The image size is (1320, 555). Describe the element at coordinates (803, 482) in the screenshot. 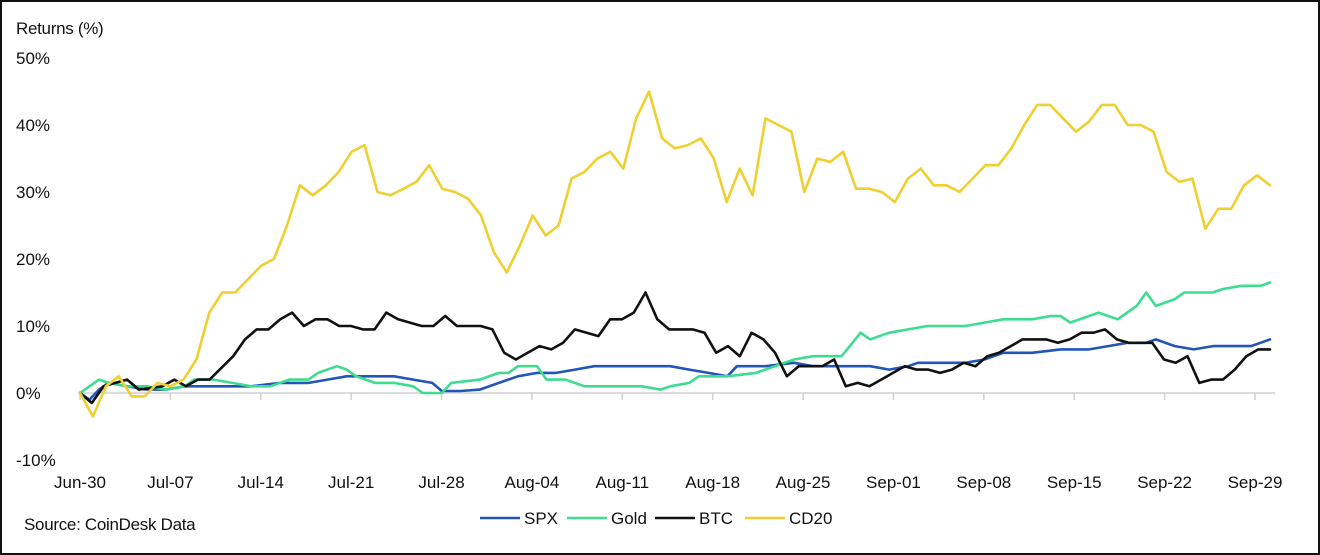

I see `x-tick-label: Aug-25` at that location.